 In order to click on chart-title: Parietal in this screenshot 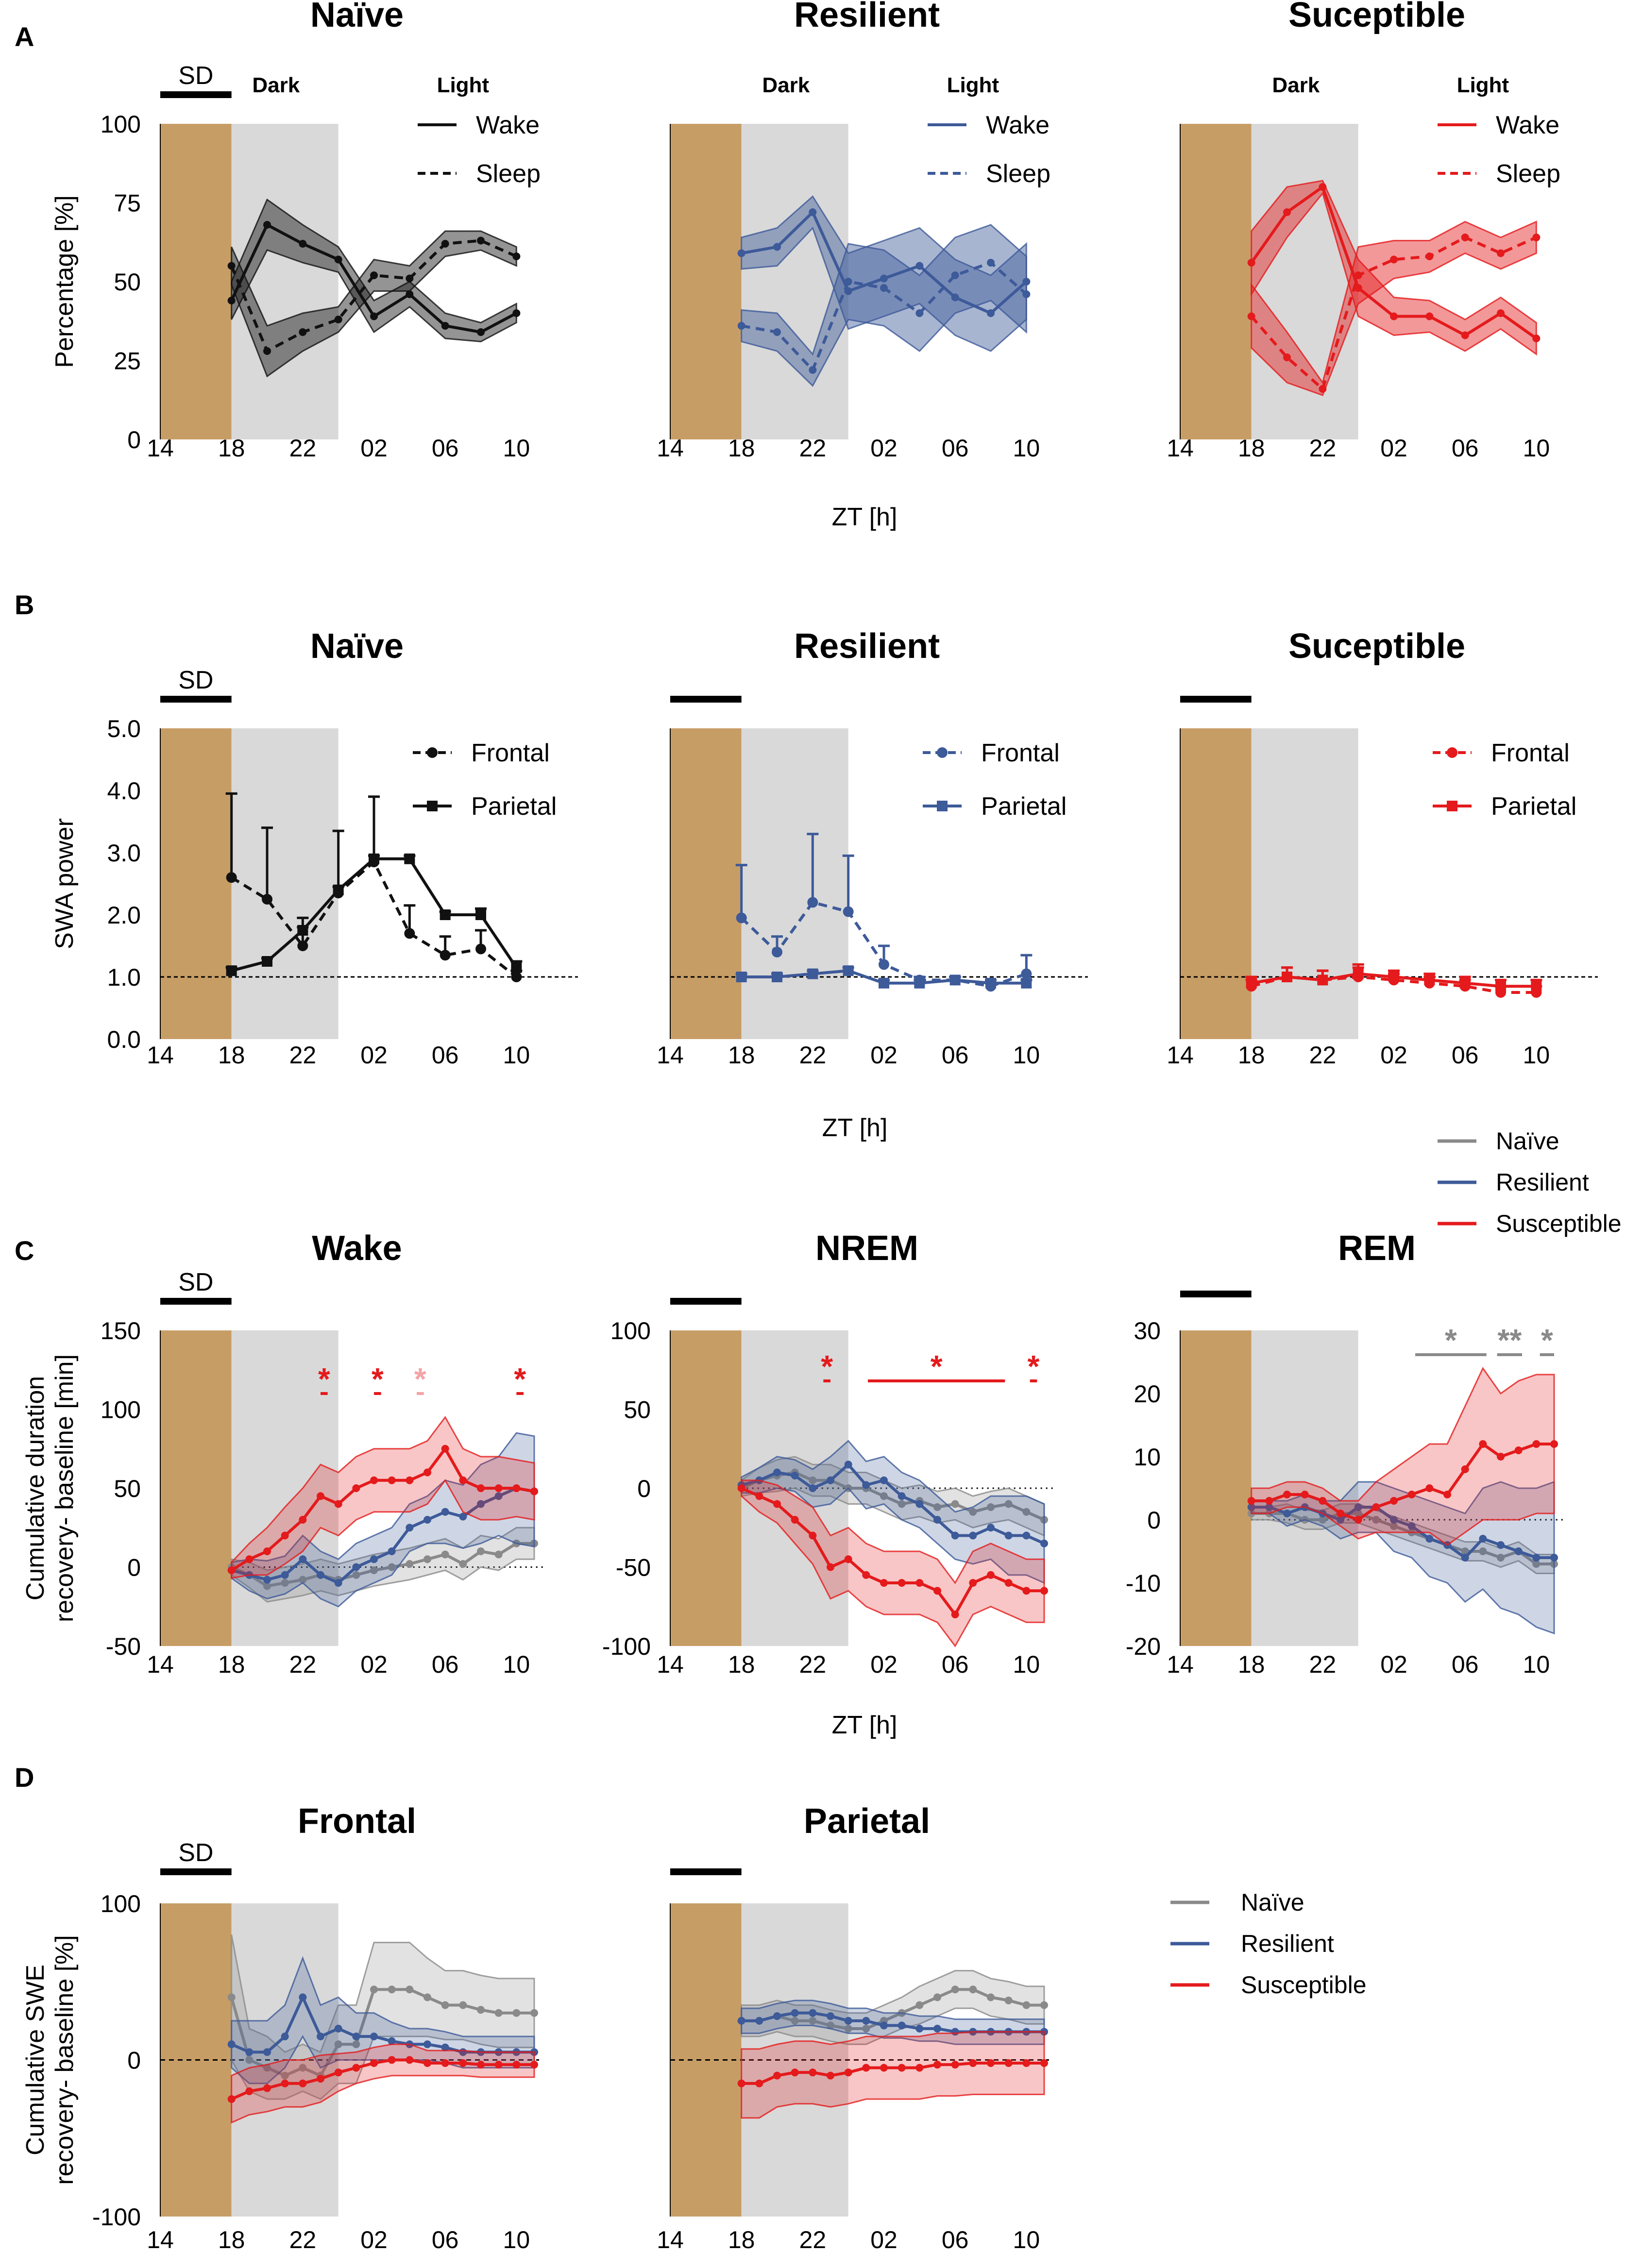, I will do `click(867, 1821)`.